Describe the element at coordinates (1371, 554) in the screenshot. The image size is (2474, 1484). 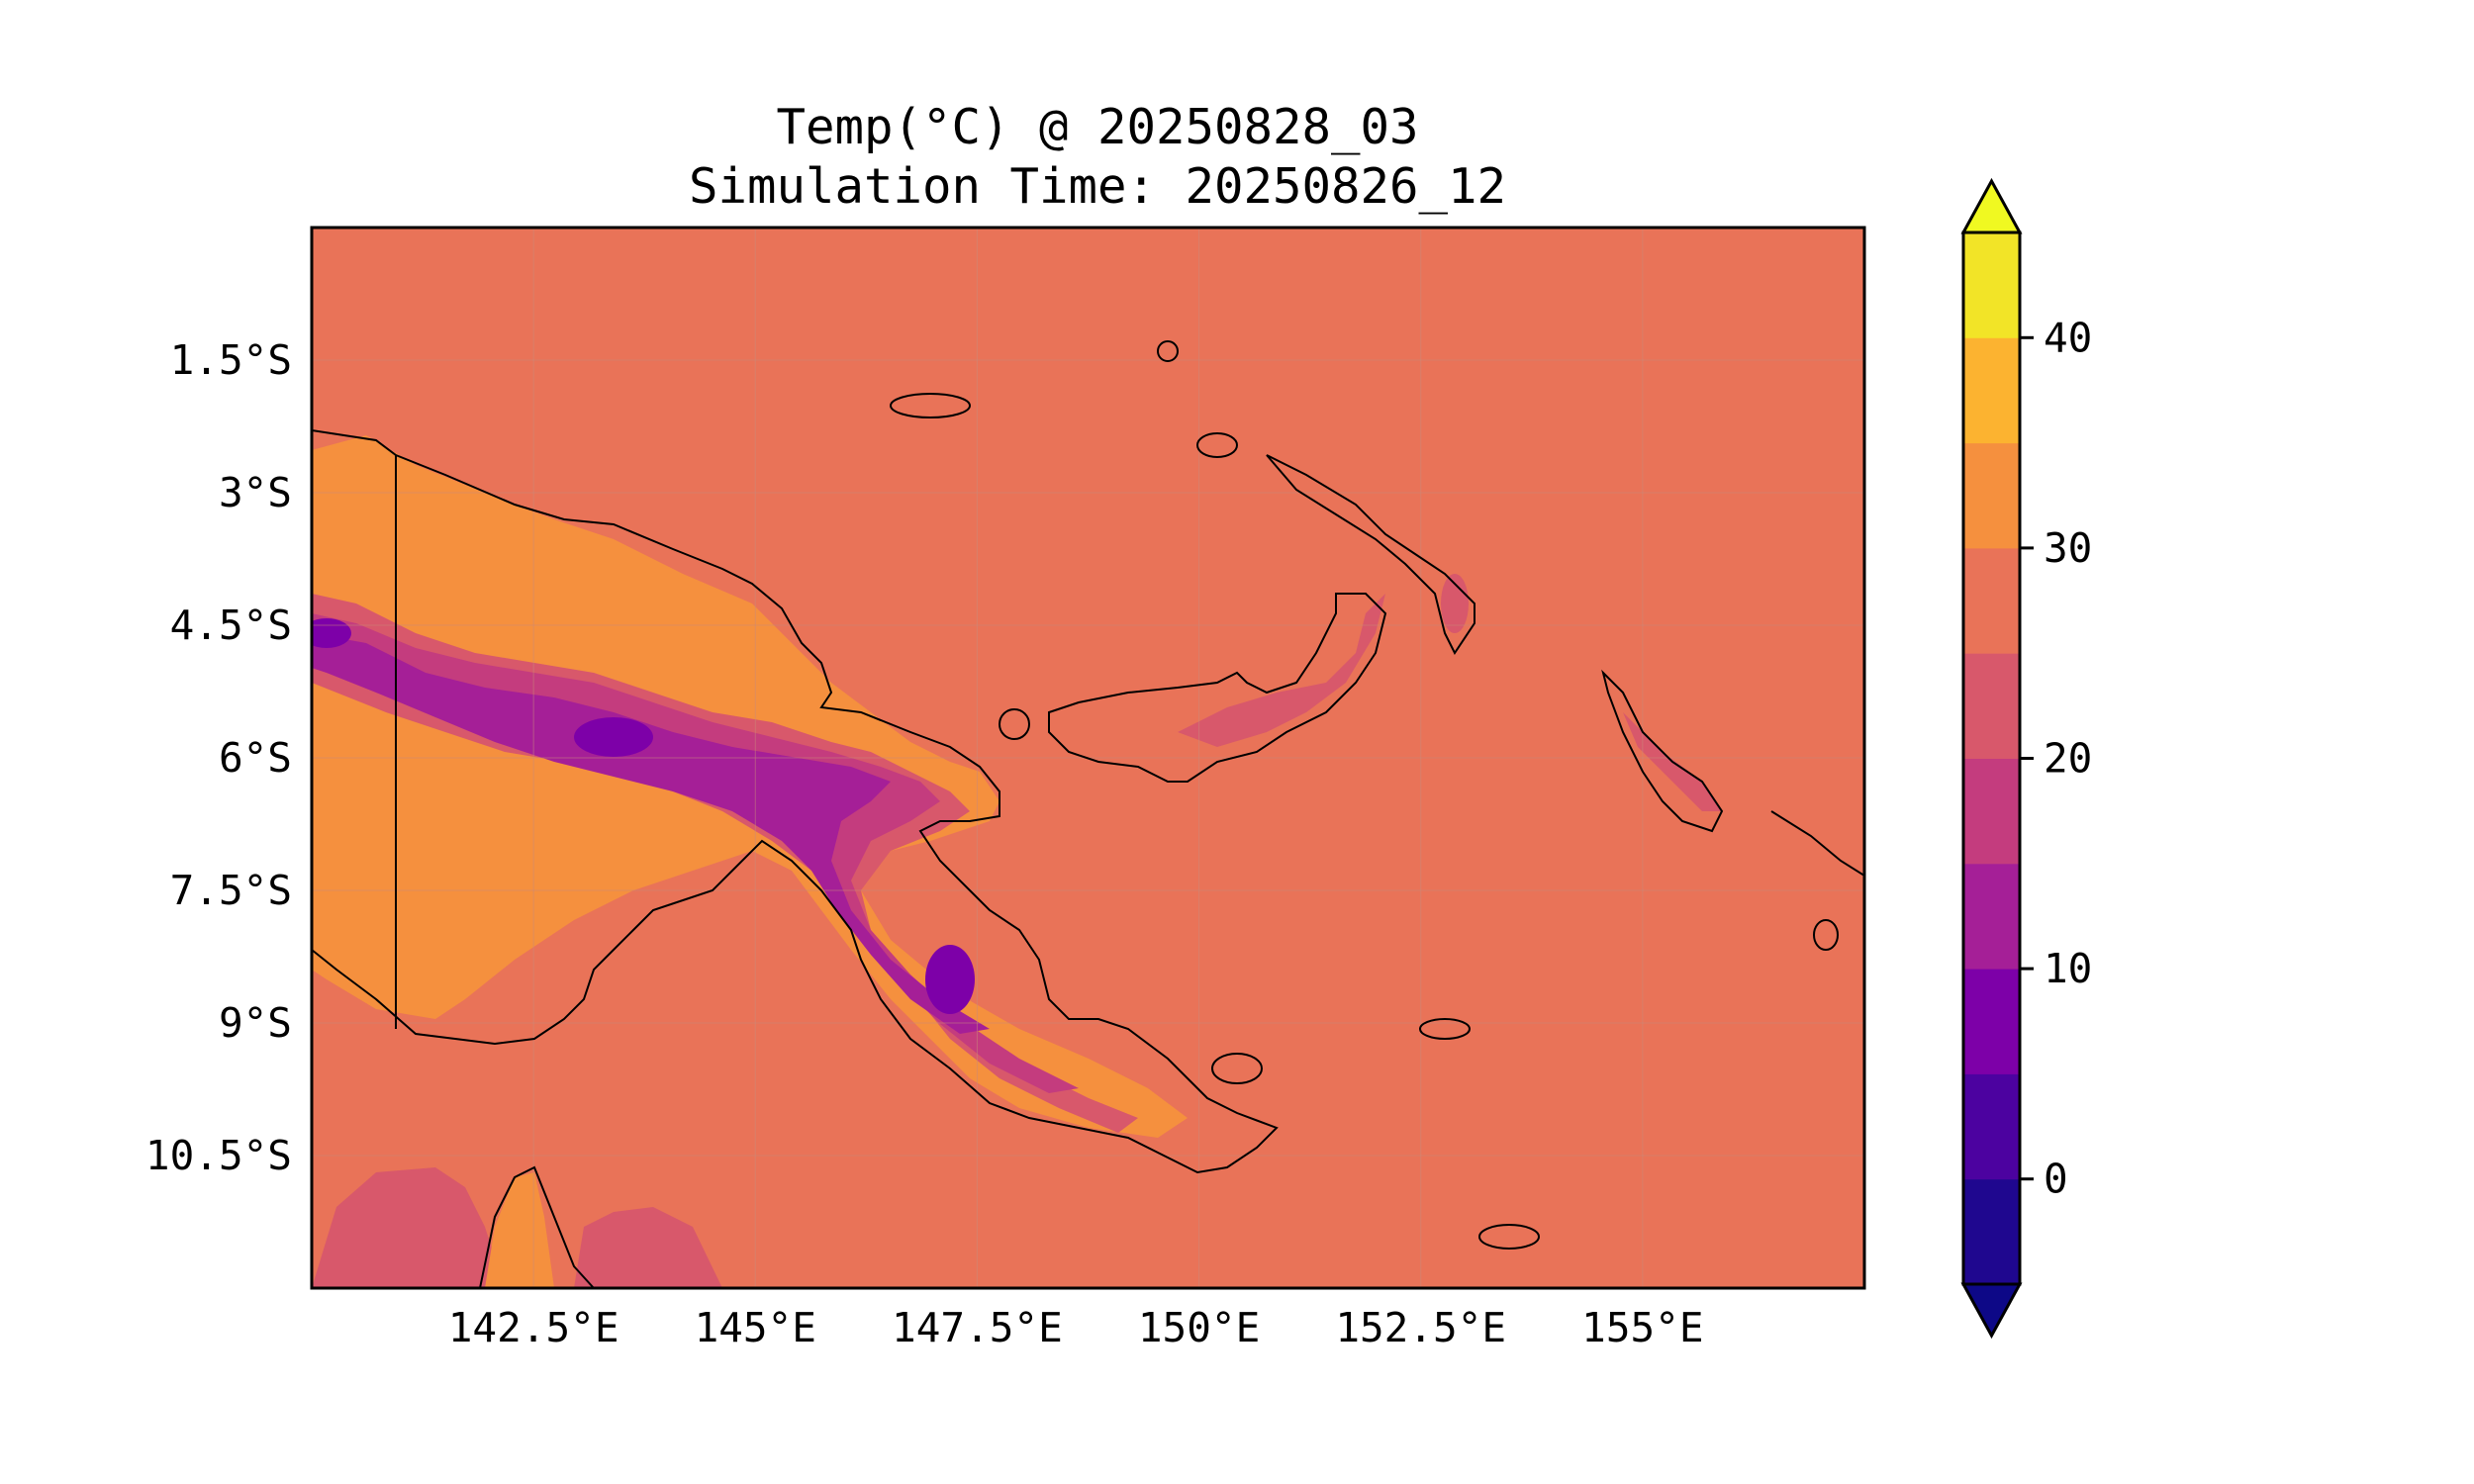
I see `coastline-new-ireland` at that location.